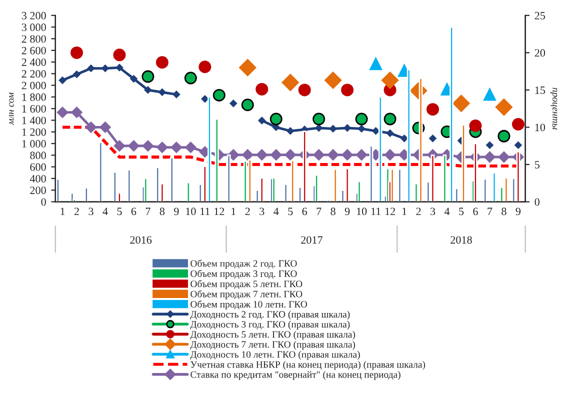 Image resolution: width=571 pixels, height=406 pixels. I want to click on y-tick-label: 1 800, so click(34, 97).